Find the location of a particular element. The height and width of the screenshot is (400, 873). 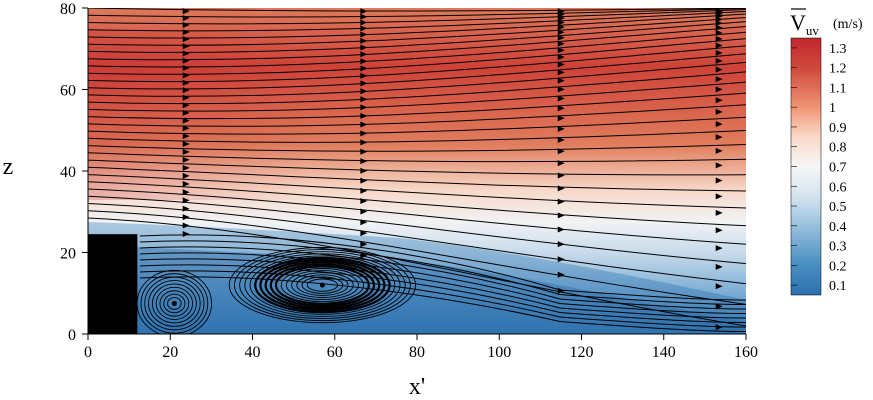

x-tick-label: 20 is located at coordinates (170, 352).